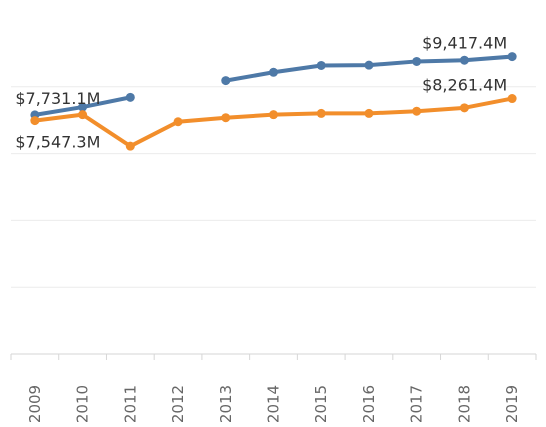 This screenshot has width=546, height=427. What do you see at coordinates (57, 142) in the screenshot?
I see `data-label: $7,547.3M` at bounding box center [57, 142].